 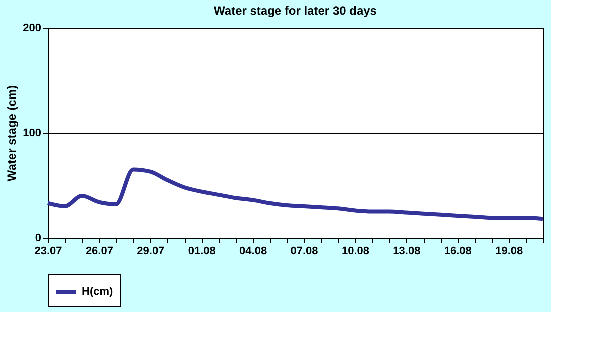 What do you see at coordinates (32, 28) in the screenshot?
I see `y-tick-label: 200` at bounding box center [32, 28].